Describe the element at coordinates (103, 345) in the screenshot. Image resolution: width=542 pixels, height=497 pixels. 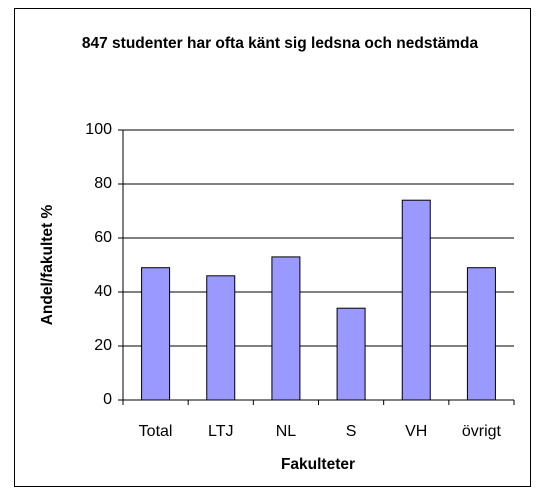
I see `y-tick-label: 20` at that location.